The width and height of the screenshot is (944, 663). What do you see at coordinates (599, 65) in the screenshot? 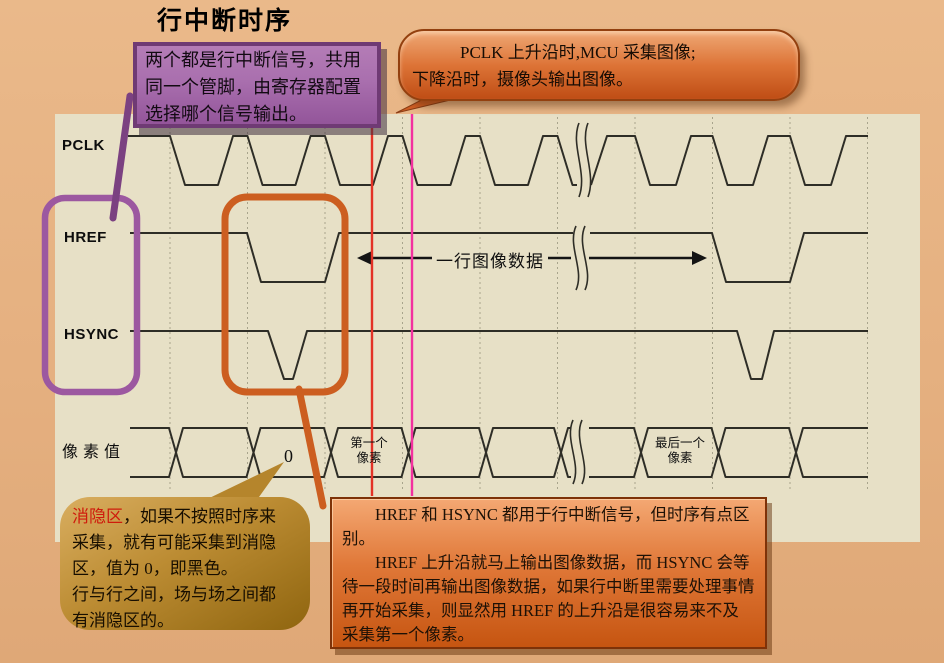
I see `pclk-edge-note: PCLK 上升沿时,MCU 采集图像; 下降沿时，摄像头输出图像。` at bounding box center [599, 65].